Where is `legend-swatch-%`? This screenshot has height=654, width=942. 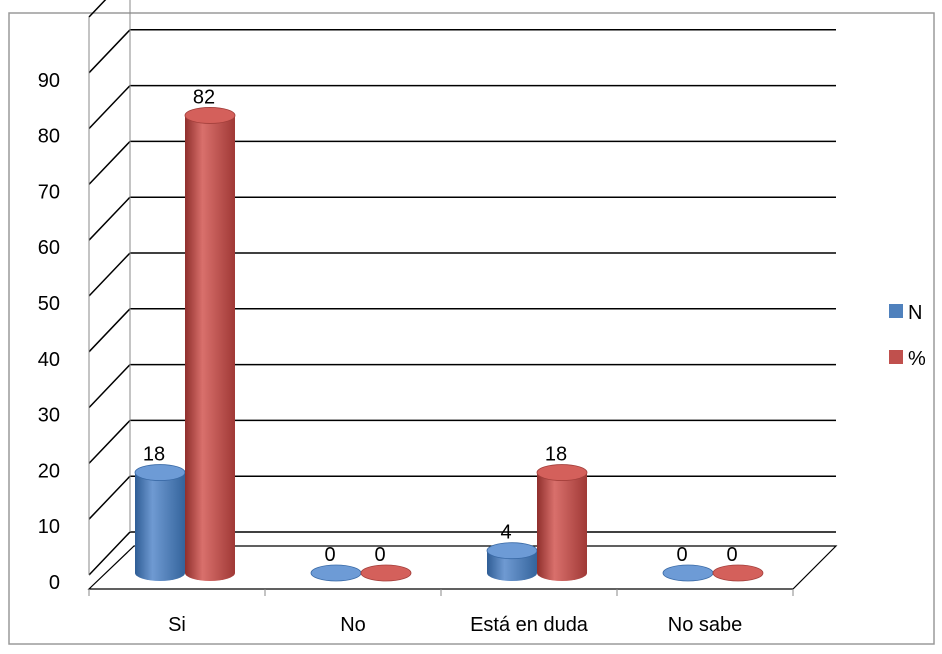
legend-swatch-% is located at coordinates (896, 357).